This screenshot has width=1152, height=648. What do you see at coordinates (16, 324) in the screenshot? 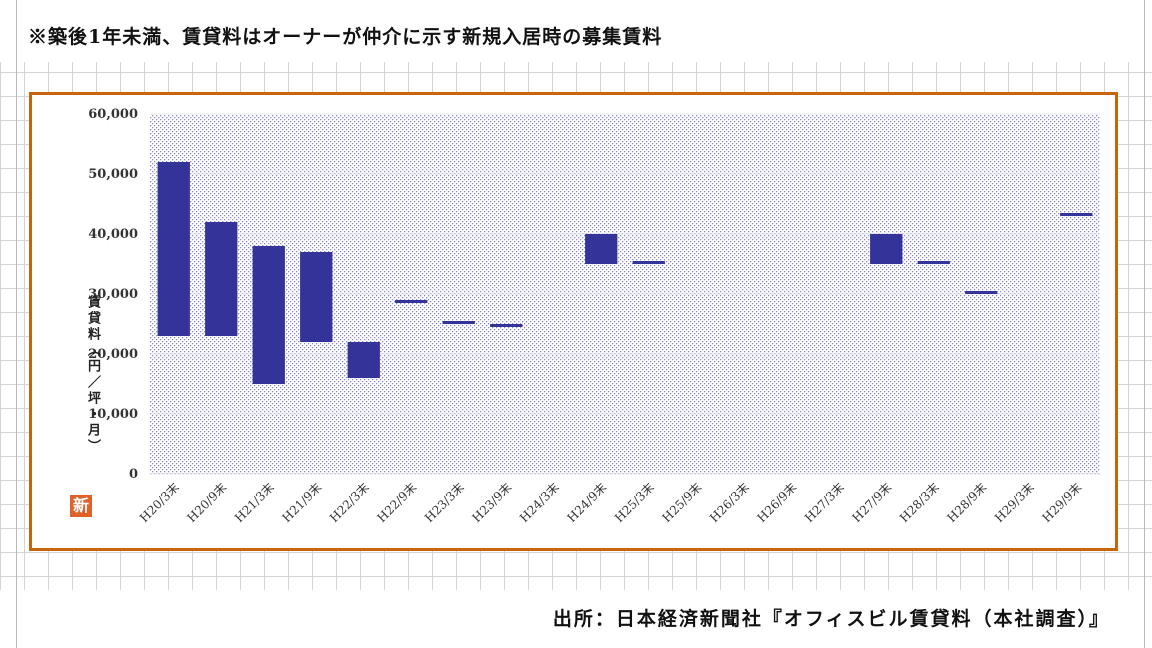
I see `left-rule` at bounding box center [16, 324].